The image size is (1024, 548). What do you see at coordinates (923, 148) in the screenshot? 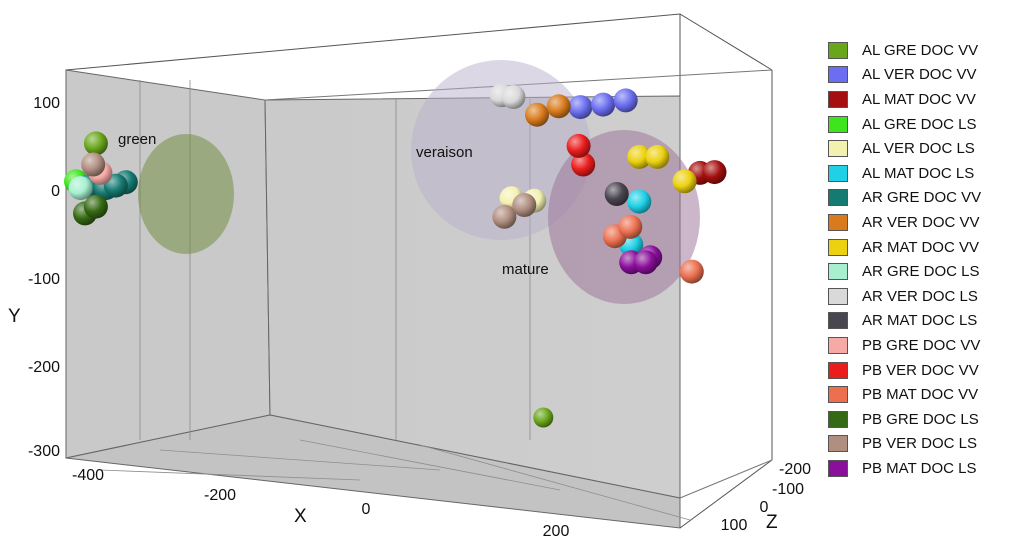
I see `legend-item: AL VER DOC LS` at bounding box center [923, 148].